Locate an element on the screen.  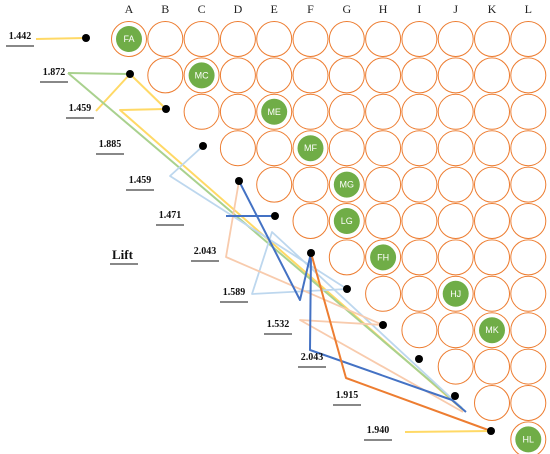
column-letter-g: G is located at coordinates (346, 9).